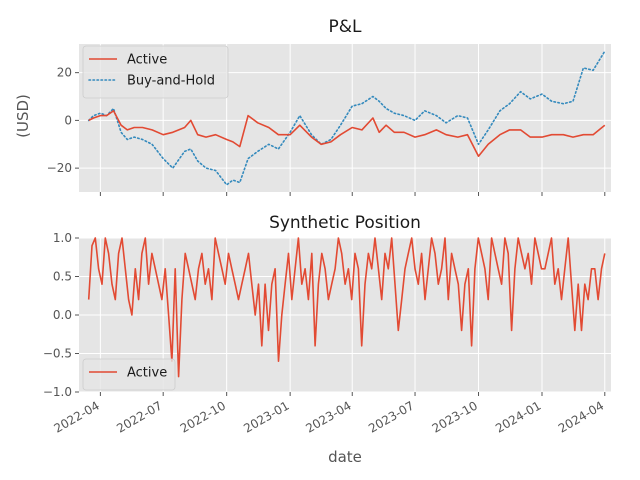  I want to click on position-x-tick-label: 2024-01, so click(518, 416).